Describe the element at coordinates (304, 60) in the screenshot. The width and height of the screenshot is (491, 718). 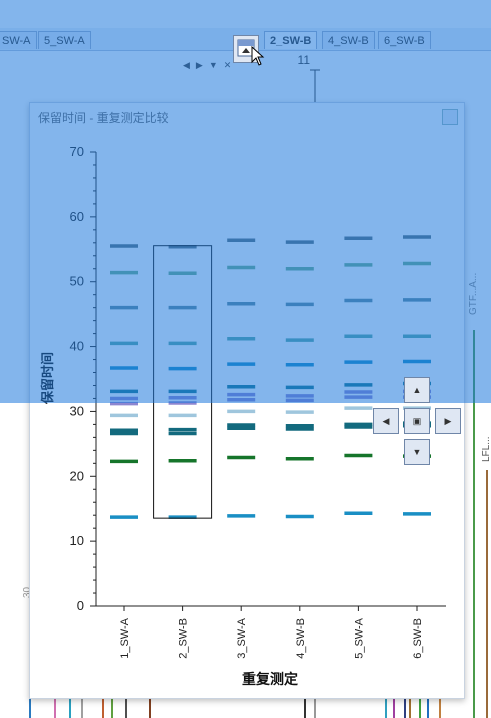
I see `bg-y-tick: 11` at that location.